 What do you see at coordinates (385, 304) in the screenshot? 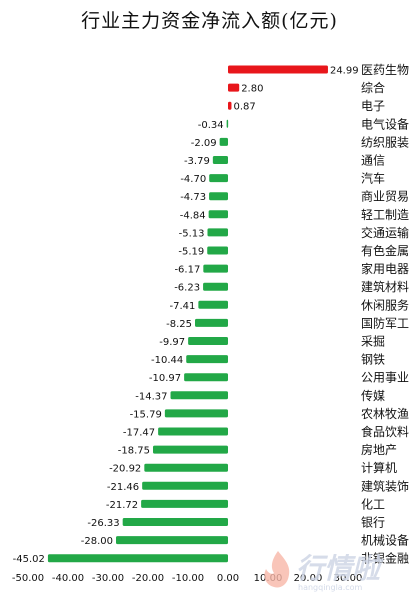
I see `category-label: 休闲服务` at bounding box center [385, 304].